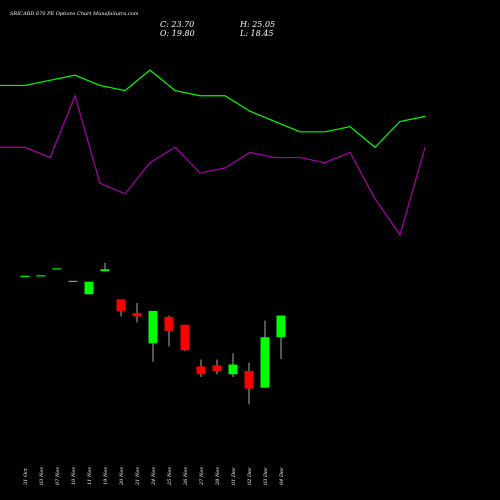 Image resolution: width=500 pixels, height=500 pixels. I want to click on x-tick-label: 24 Nov, so click(154, 476).